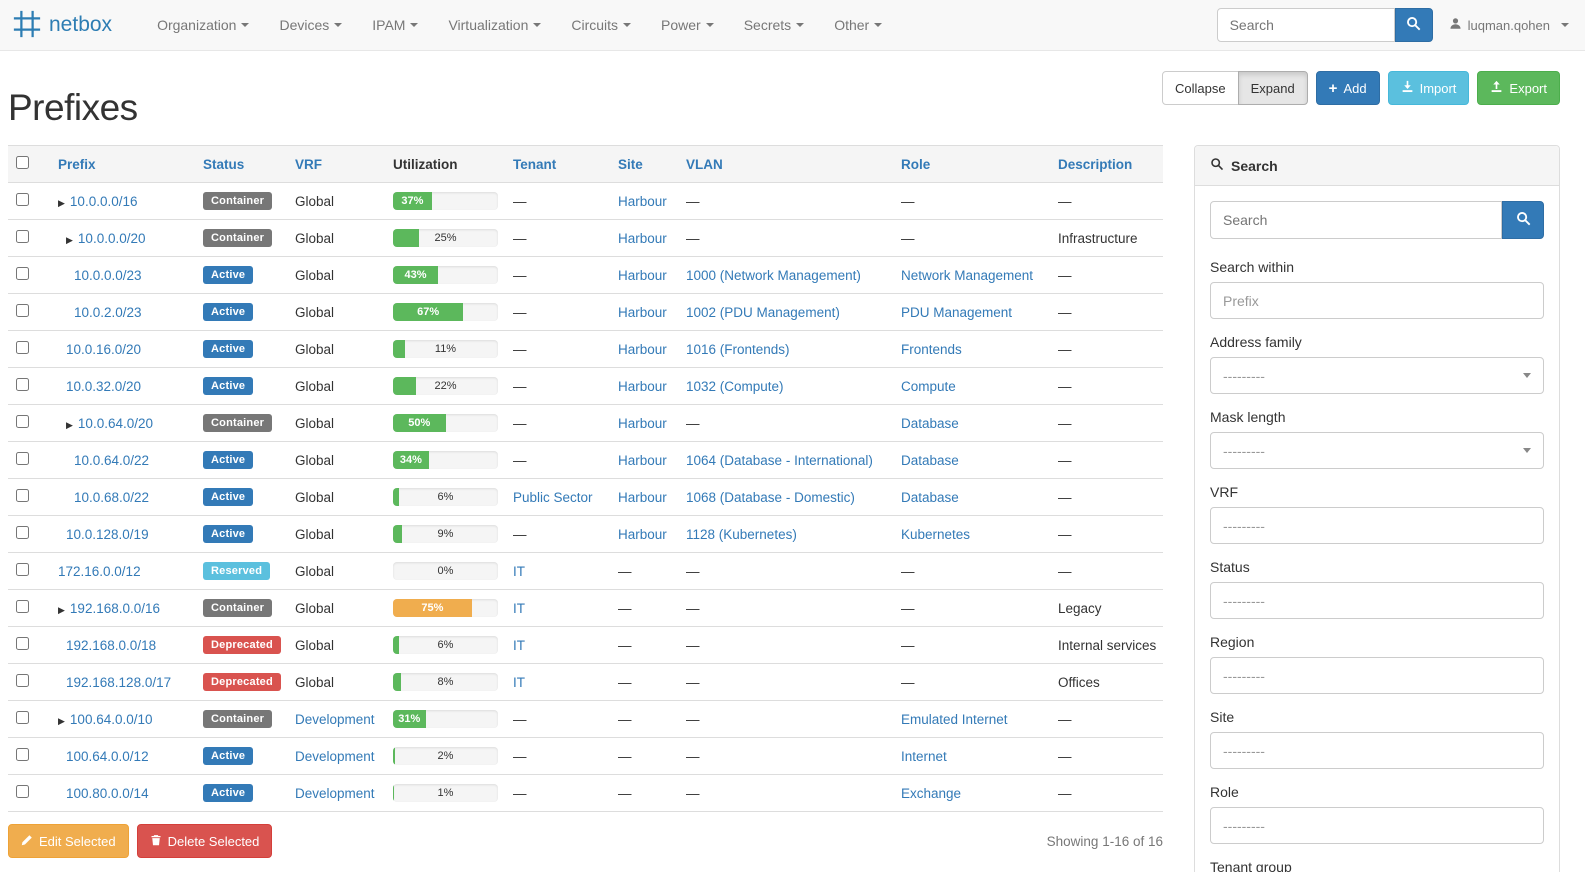  What do you see at coordinates (1377, 600) in the screenshot?
I see `filter-select-status: ---------` at bounding box center [1377, 600].